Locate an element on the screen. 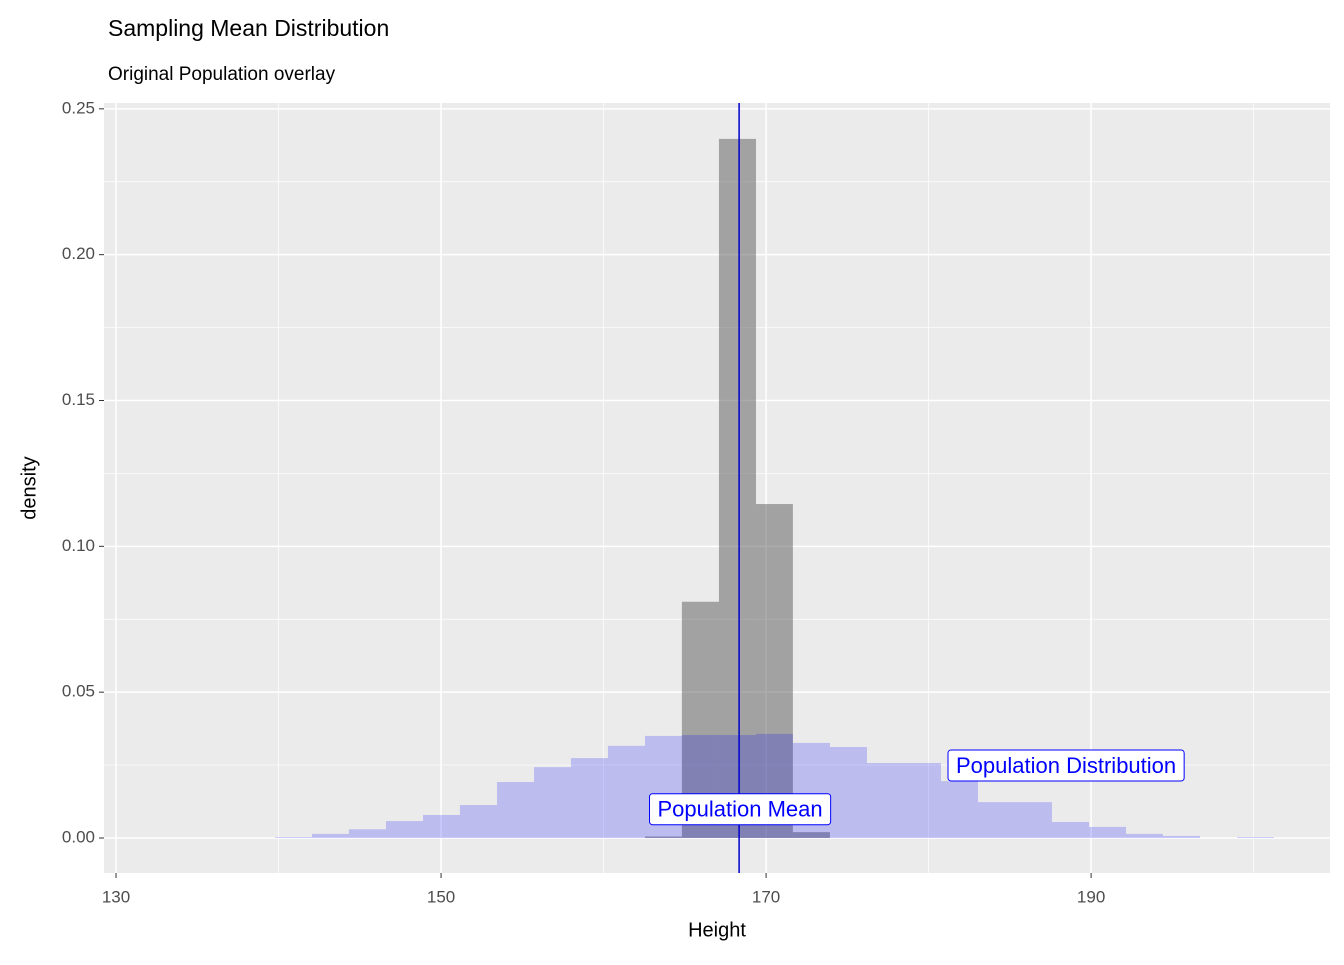 This screenshot has width=1344, height=965. x-tick-label: 170 is located at coordinates (766, 896).